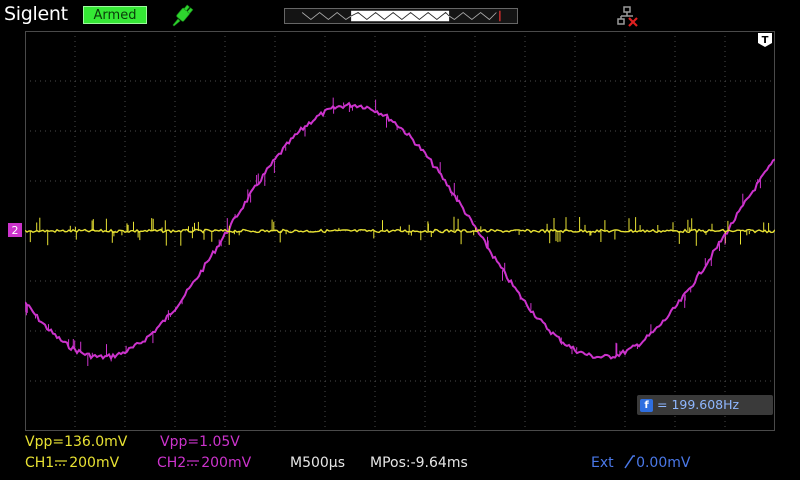  What do you see at coordinates (36, 14) in the screenshot?
I see `brand-logo: Siglent` at bounding box center [36, 14].